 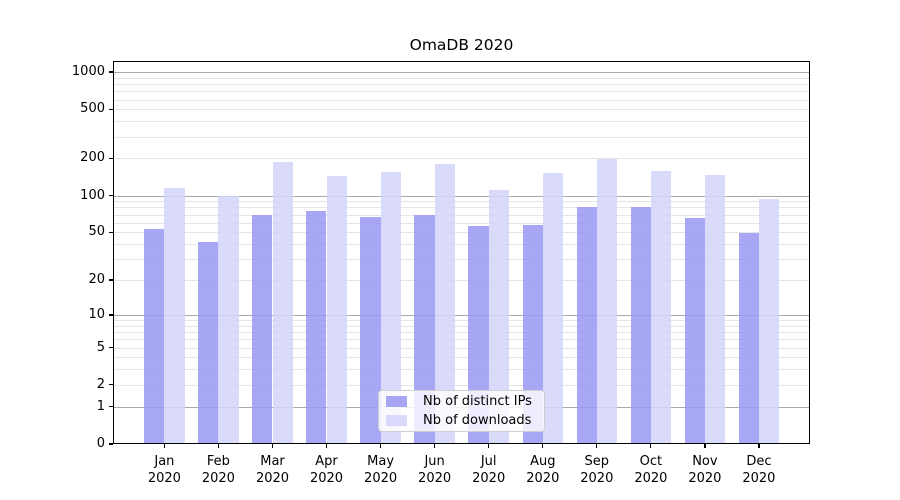 I want to click on legend-item-downloads: Nb of downloads, so click(x=461, y=420).